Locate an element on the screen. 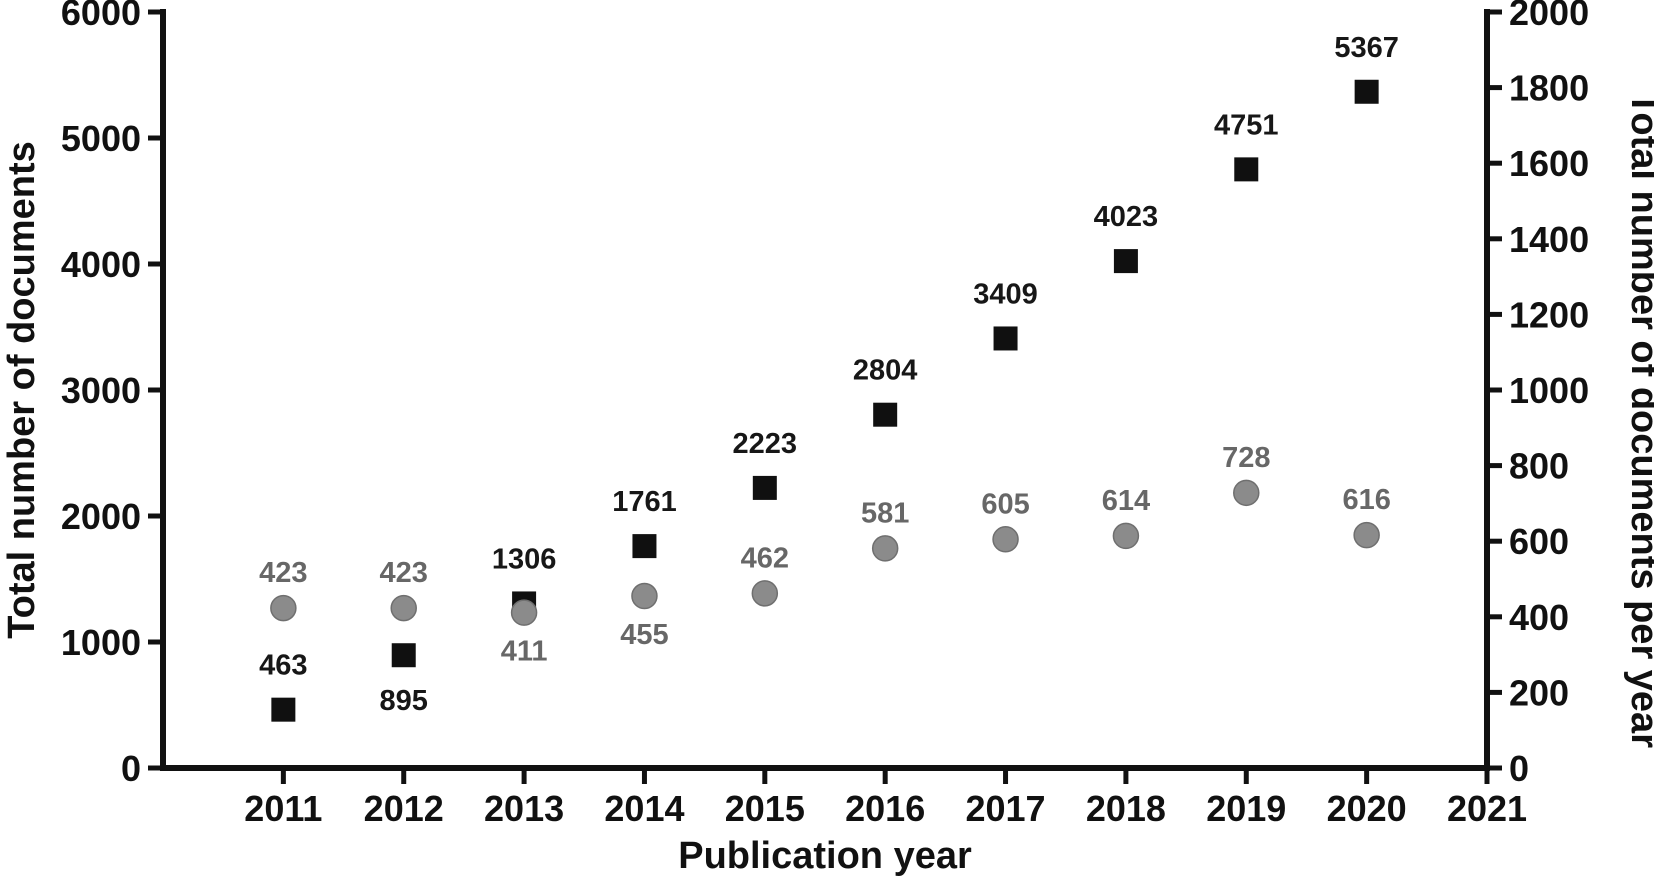 This screenshot has height=880, width=1654. left-axis-tick-label: 2000 is located at coordinates (101, 516).